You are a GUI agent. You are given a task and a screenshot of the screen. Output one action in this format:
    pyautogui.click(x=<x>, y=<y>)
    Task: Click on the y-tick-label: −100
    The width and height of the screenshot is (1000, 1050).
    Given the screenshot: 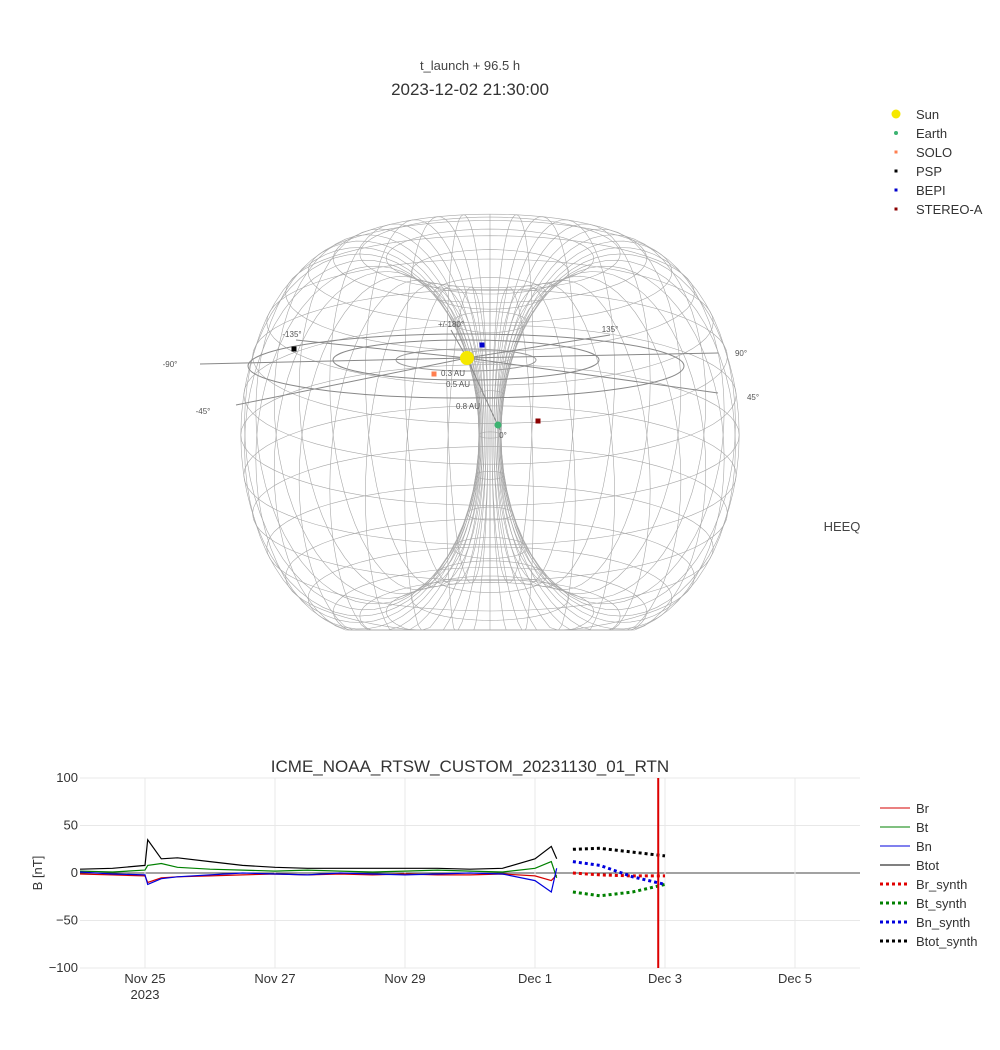 What is the action you would take?
    pyautogui.click(x=63, y=967)
    